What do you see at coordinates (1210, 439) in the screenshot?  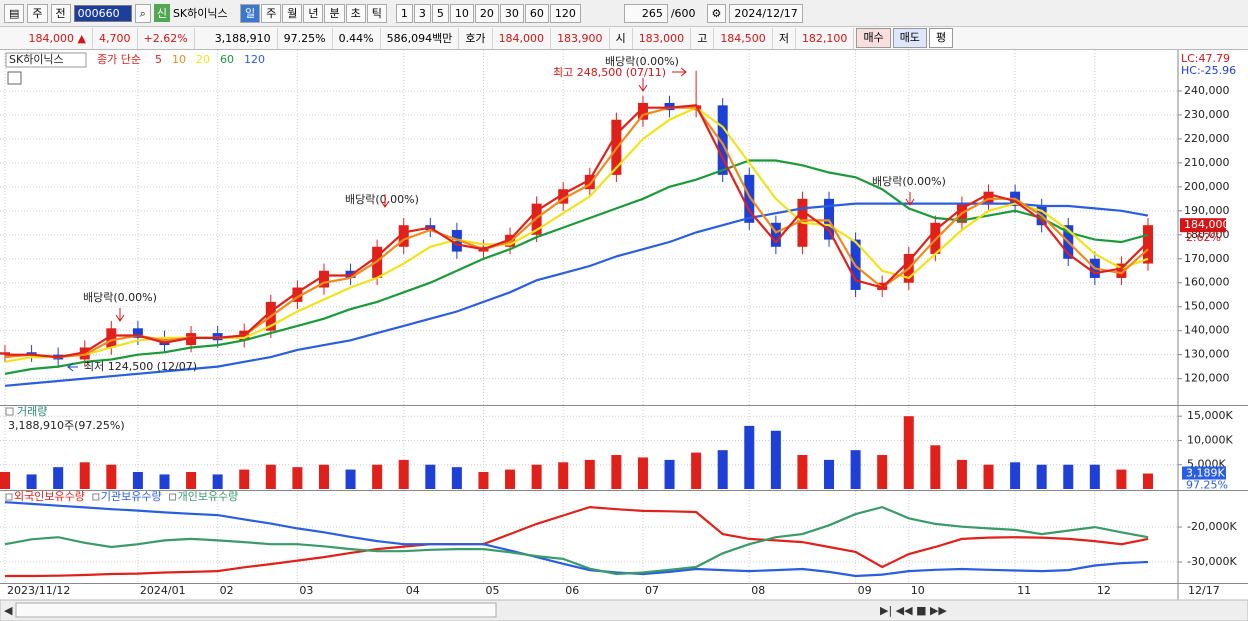 I see `y-tick-label: 10,000K` at bounding box center [1210, 439].